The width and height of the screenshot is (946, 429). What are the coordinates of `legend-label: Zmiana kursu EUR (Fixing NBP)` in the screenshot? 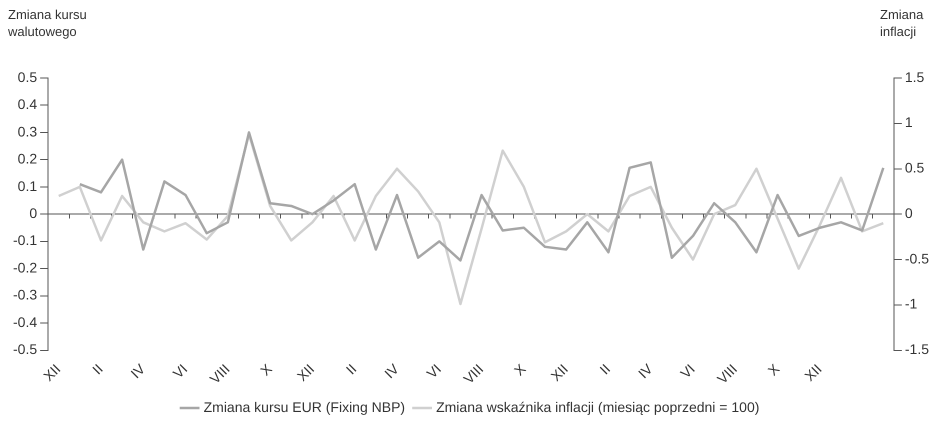 It's located at (305, 406).